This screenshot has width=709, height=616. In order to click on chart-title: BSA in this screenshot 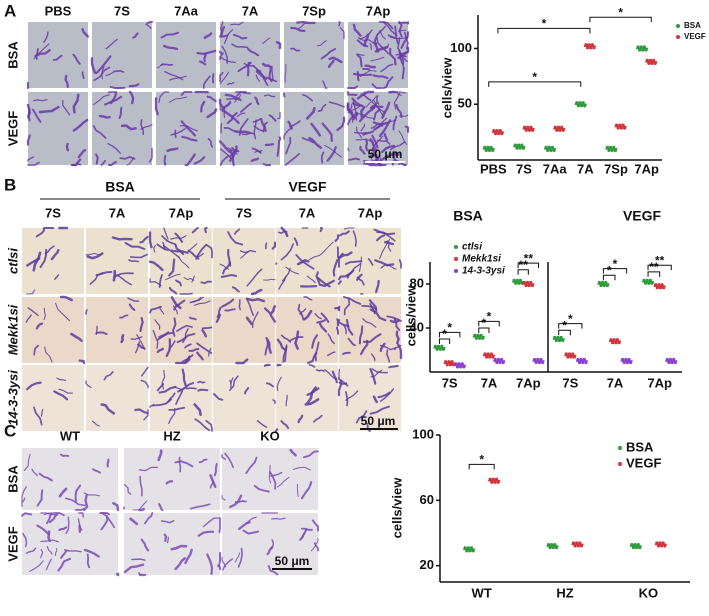, I will do `click(468, 216)`.